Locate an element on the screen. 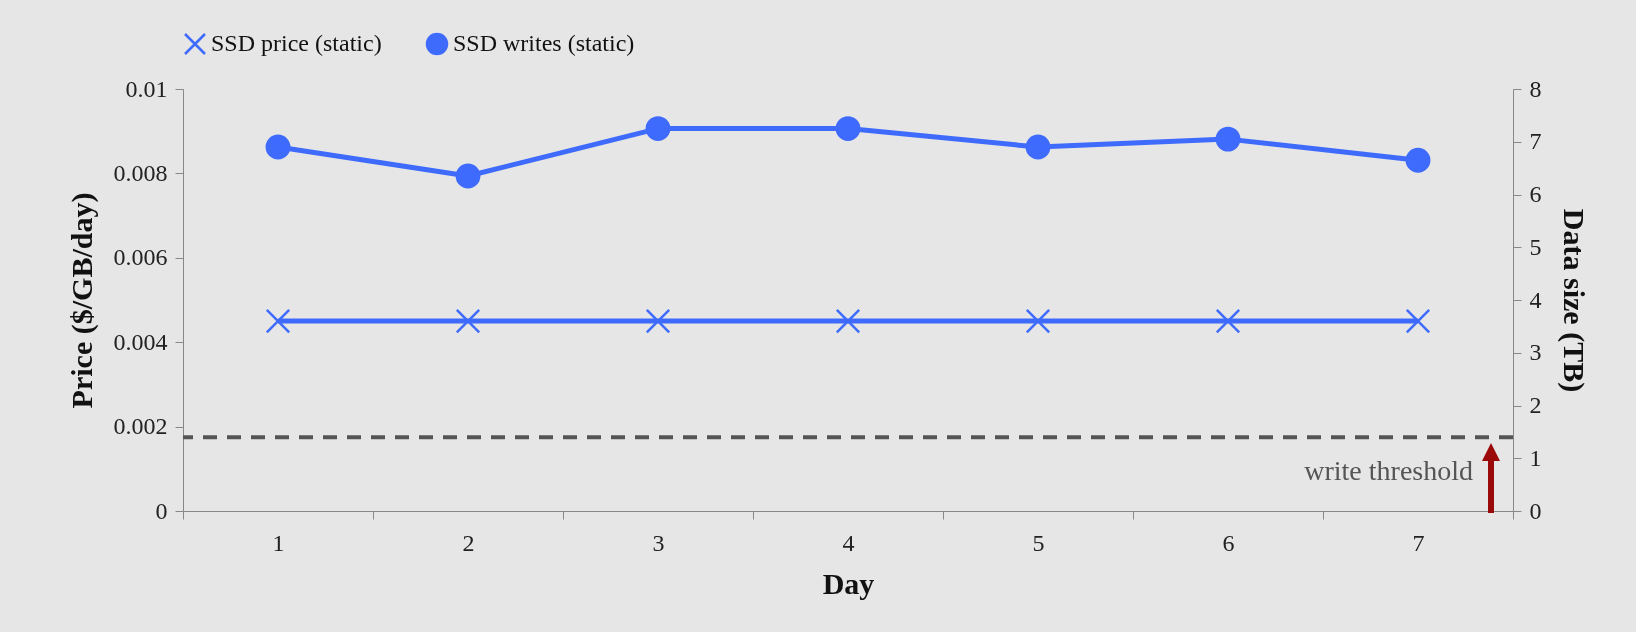 Image resolution: width=1636 pixels, height=632 pixels. legend-label: SSD writes (static) is located at coordinates (544, 43).